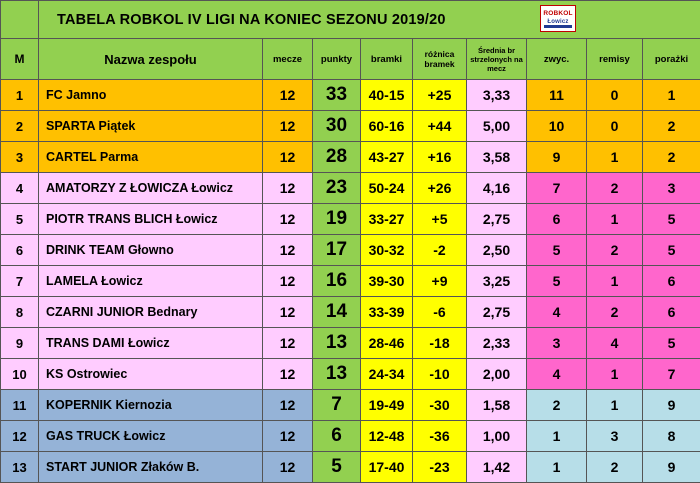  Describe the element at coordinates (151, 436) in the screenshot. I see `cell-team: GAS TRUCK Łowicz` at that location.